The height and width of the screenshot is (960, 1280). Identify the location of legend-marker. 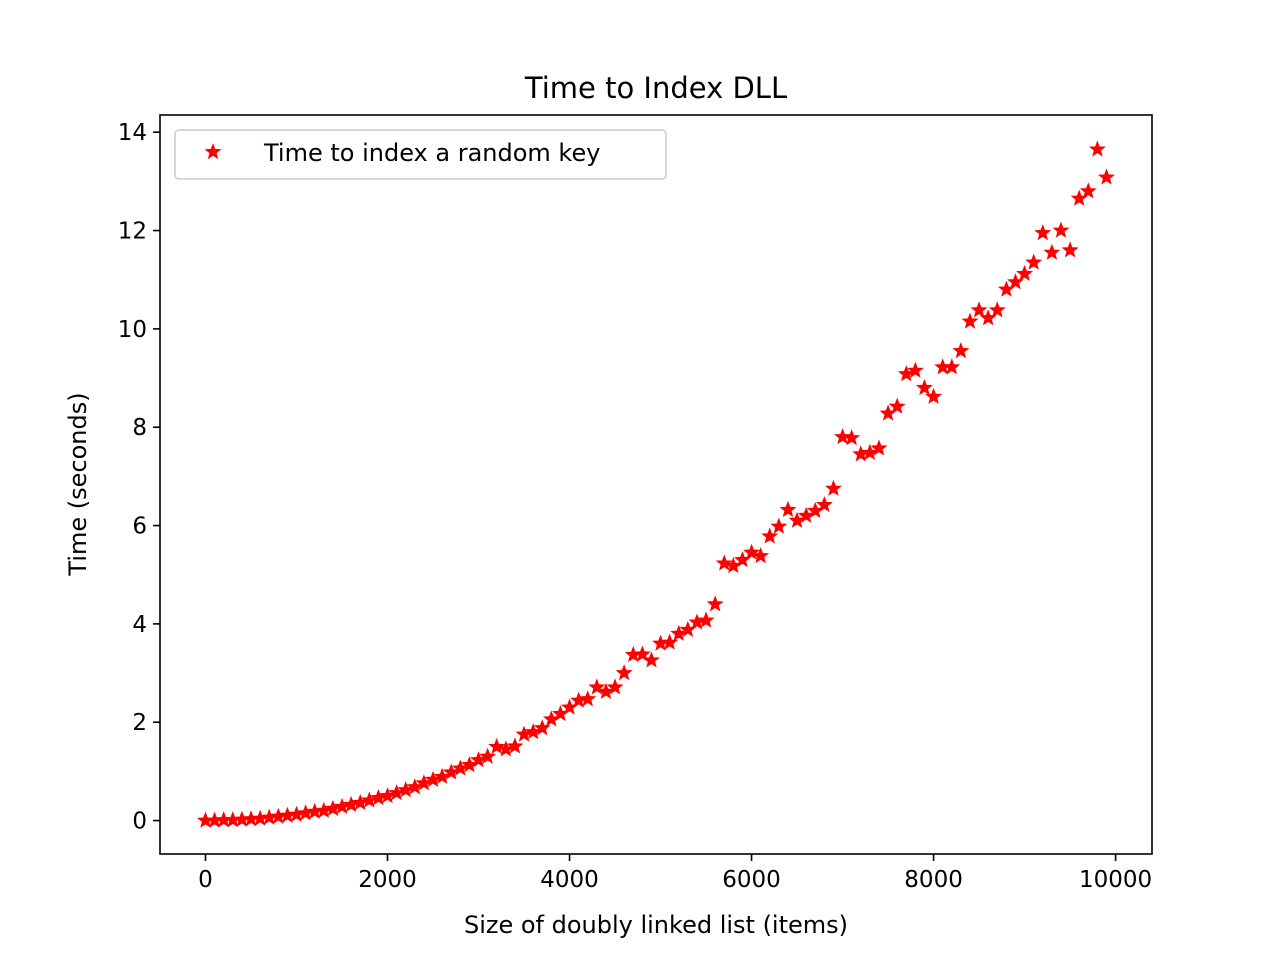
(213, 151).